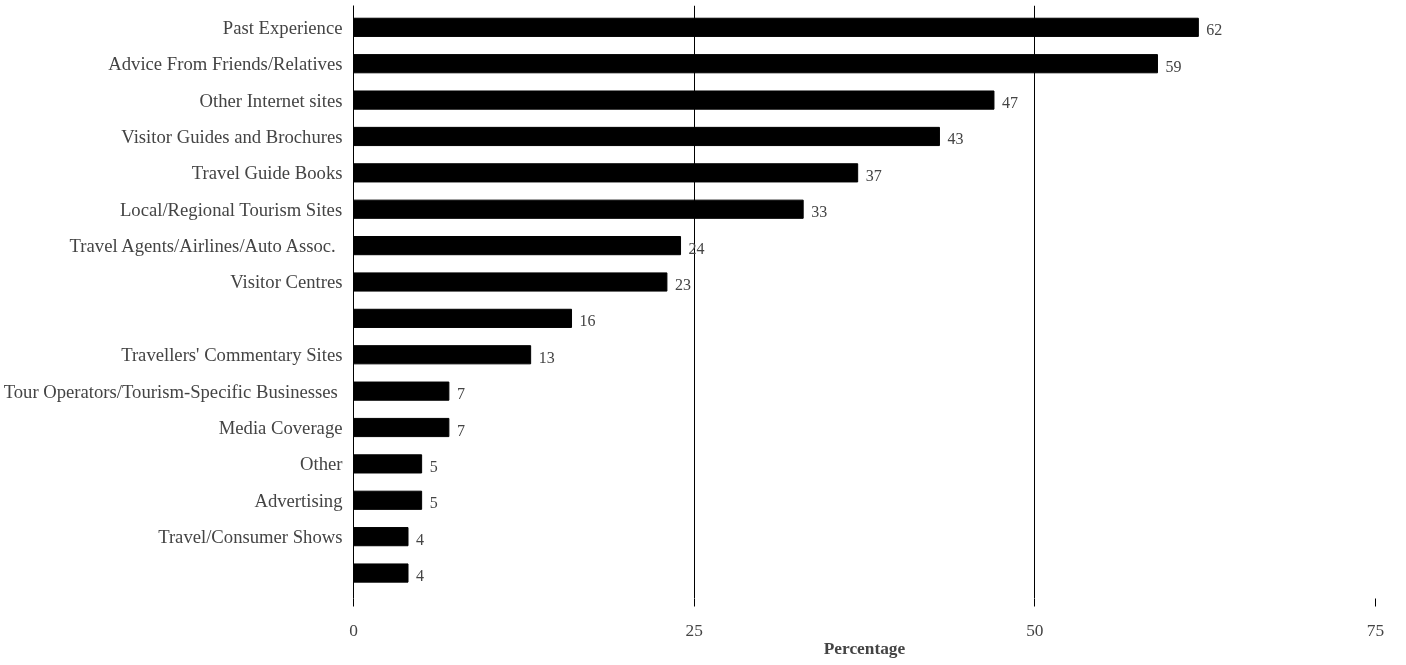 The image size is (1406, 665). Describe the element at coordinates (231, 209) in the screenshot. I see `y-tick-label: Local/Regional Tourism Sites` at that location.